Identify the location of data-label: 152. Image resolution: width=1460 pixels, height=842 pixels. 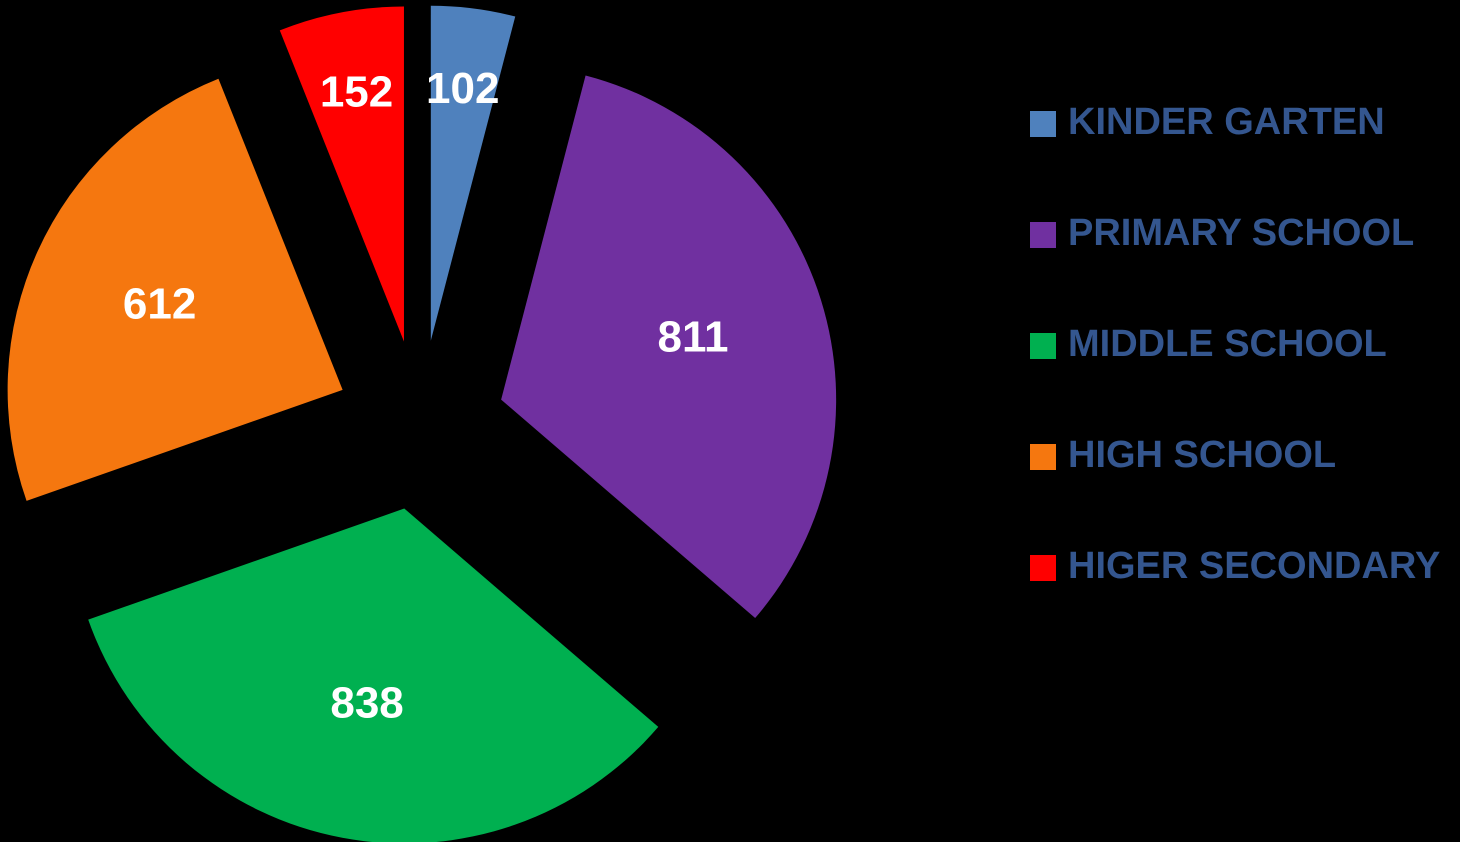
(356, 91).